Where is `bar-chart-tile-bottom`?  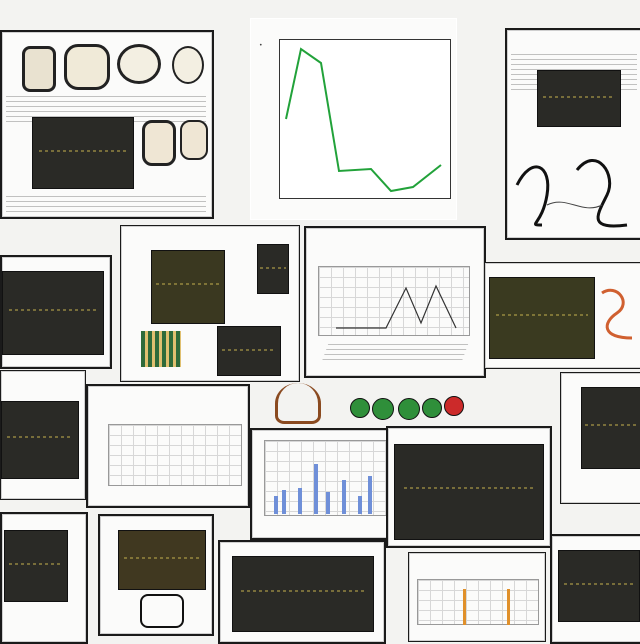
bar-chart-tile-bottom is located at coordinates (477, 597).